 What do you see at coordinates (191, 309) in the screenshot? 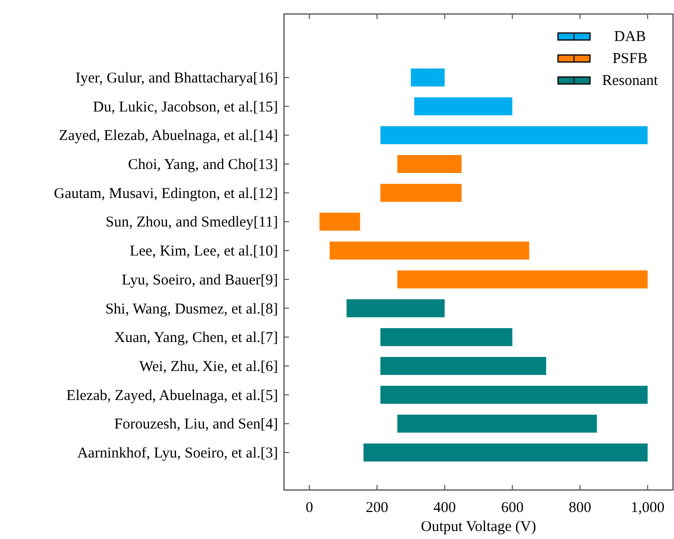
I see `y-tick-label: Shi, Wang, Dusmez, et al.[8]` at bounding box center [191, 309].